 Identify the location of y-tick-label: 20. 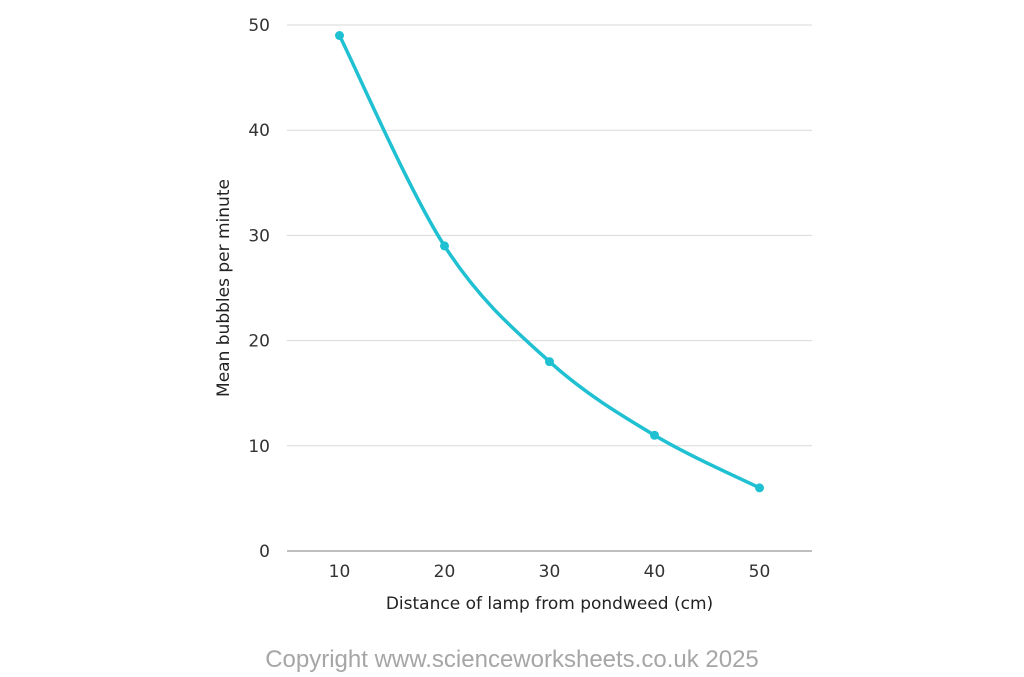
(259, 342).